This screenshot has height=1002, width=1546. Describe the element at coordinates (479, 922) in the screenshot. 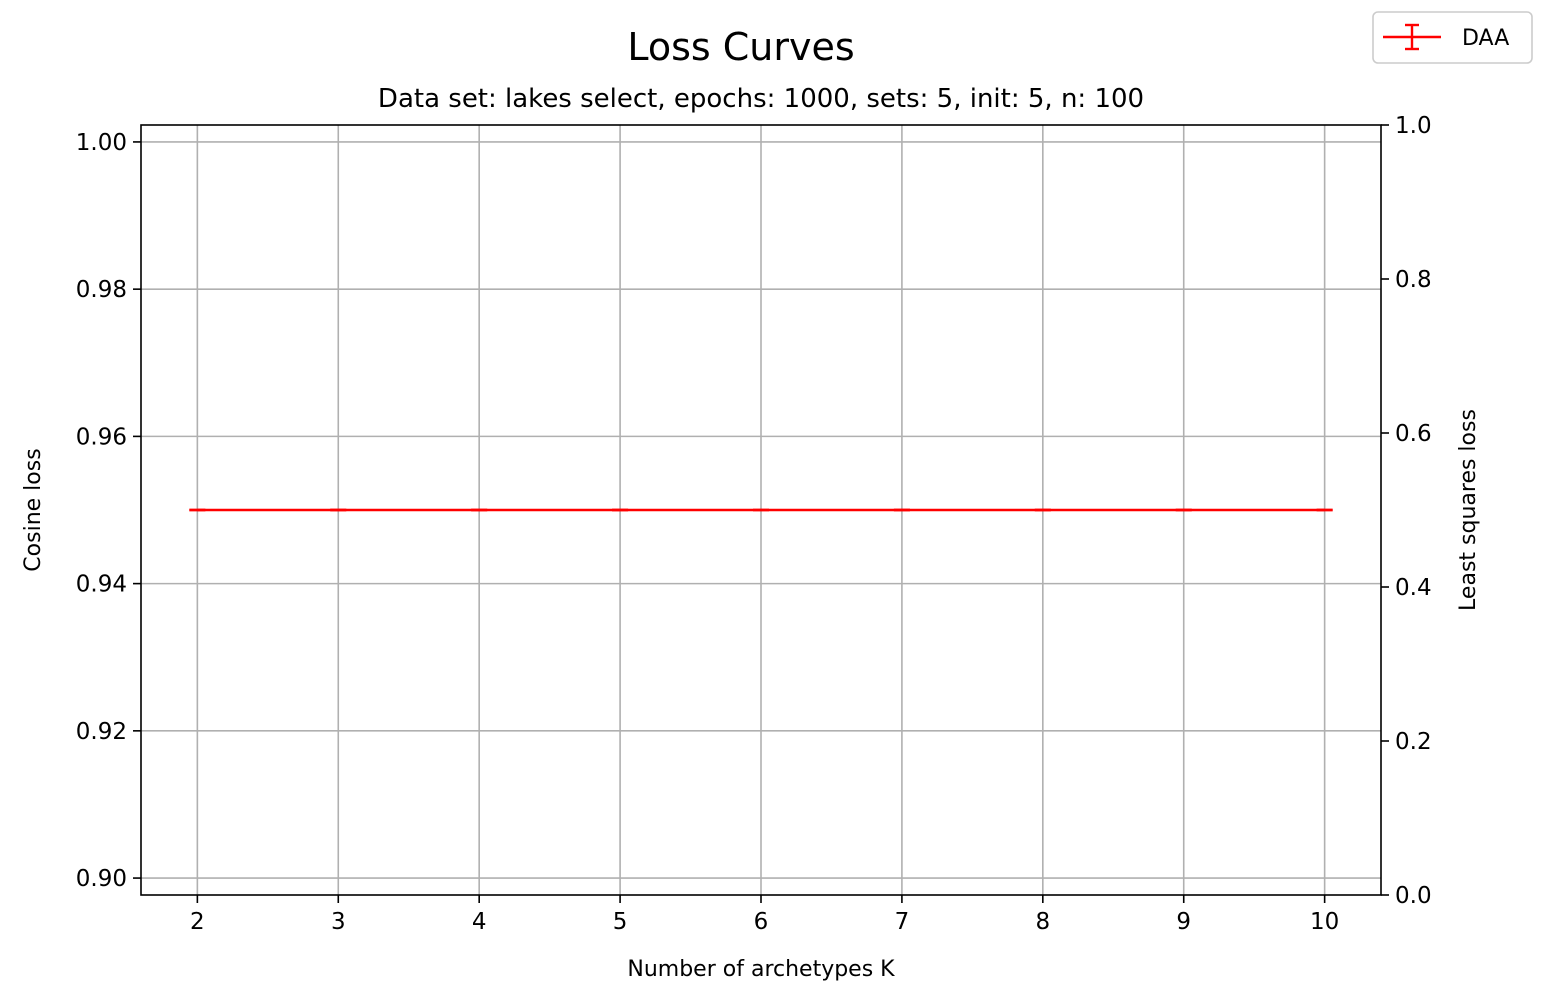

I see `x-tick-label: 4` at that location.